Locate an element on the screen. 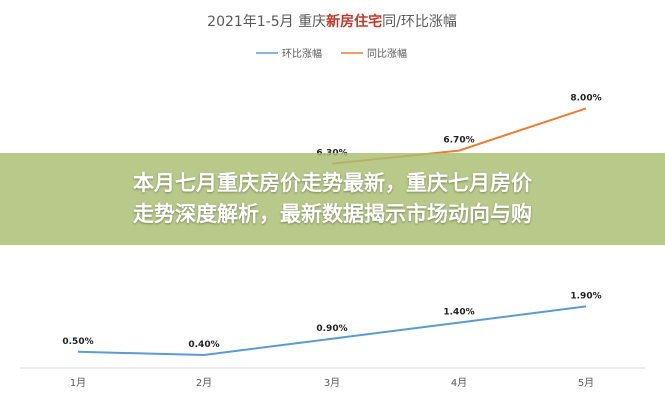 This screenshot has width=665, height=400. x-tick-label: 3月 is located at coordinates (332, 383).